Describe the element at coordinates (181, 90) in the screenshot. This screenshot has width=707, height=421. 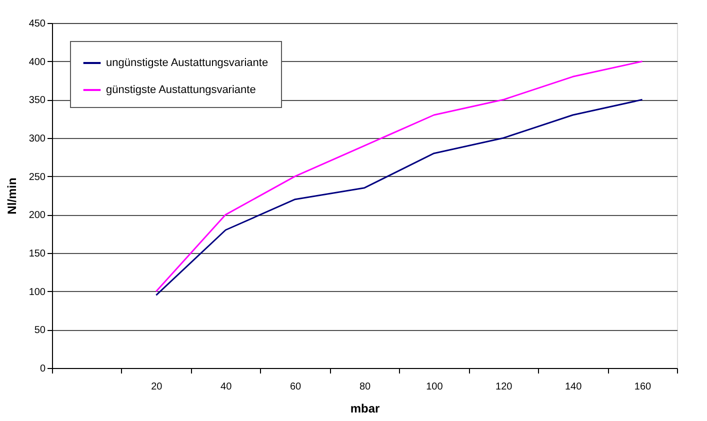
I see `legend-label: günstigste Austattungsvariante` at that location.